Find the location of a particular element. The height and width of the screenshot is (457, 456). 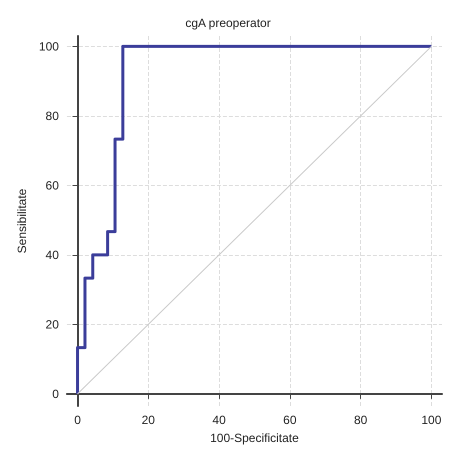

y-axis-title: Sensibilitate is located at coordinates (22, 221).